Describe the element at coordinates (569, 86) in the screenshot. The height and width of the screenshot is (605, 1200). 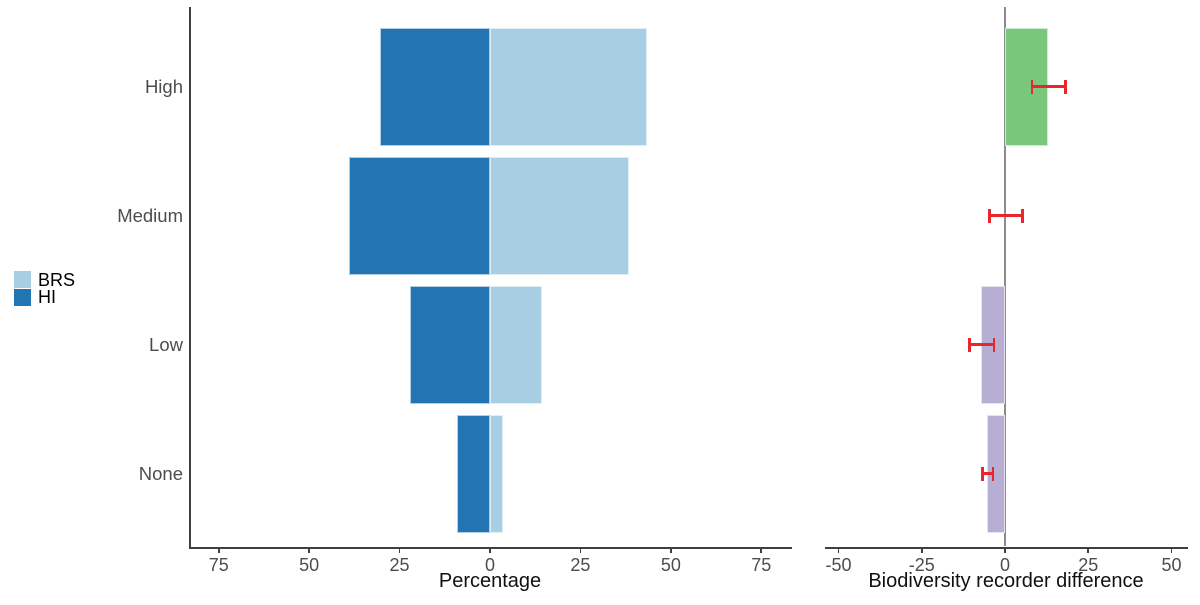
I see `bar-high-brs` at that location.